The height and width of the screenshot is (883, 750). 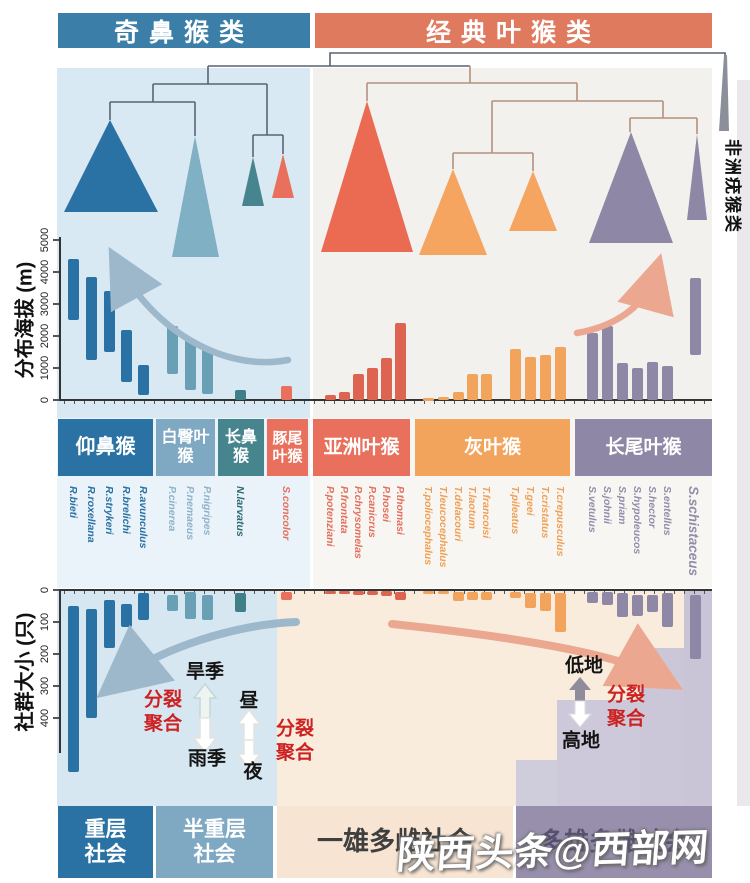 What do you see at coordinates (622, 381) in the screenshot?
I see `elevation-bar-S.priam` at bounding box center [622, 381].